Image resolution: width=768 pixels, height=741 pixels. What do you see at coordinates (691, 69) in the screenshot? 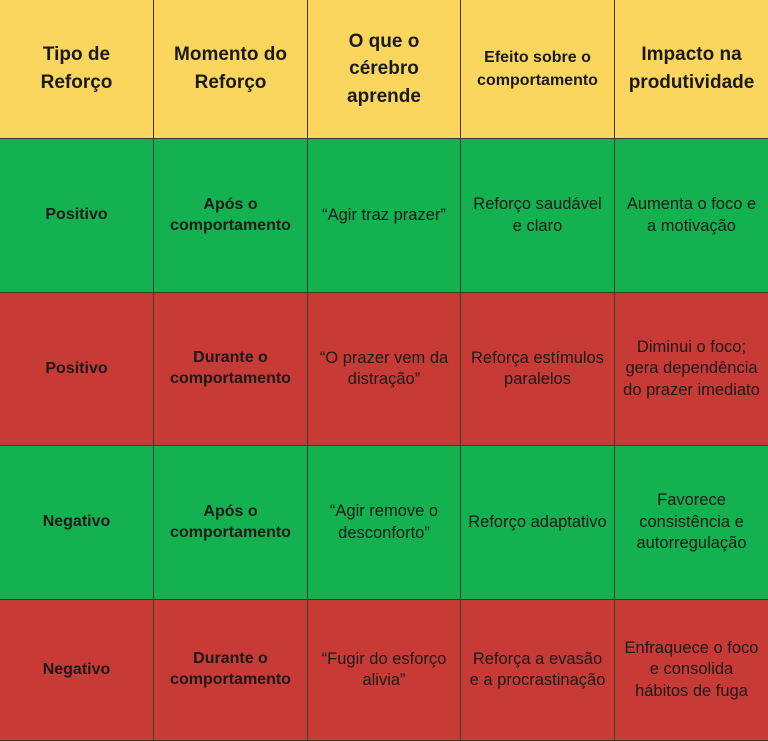
I see `header-impacto: Impacto na produtividade` at bounding box center [691, 69].